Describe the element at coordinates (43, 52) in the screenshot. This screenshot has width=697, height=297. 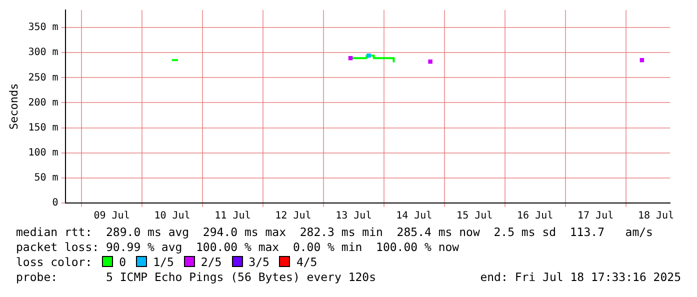
I see `y-tick-label: 300 m` at that location.